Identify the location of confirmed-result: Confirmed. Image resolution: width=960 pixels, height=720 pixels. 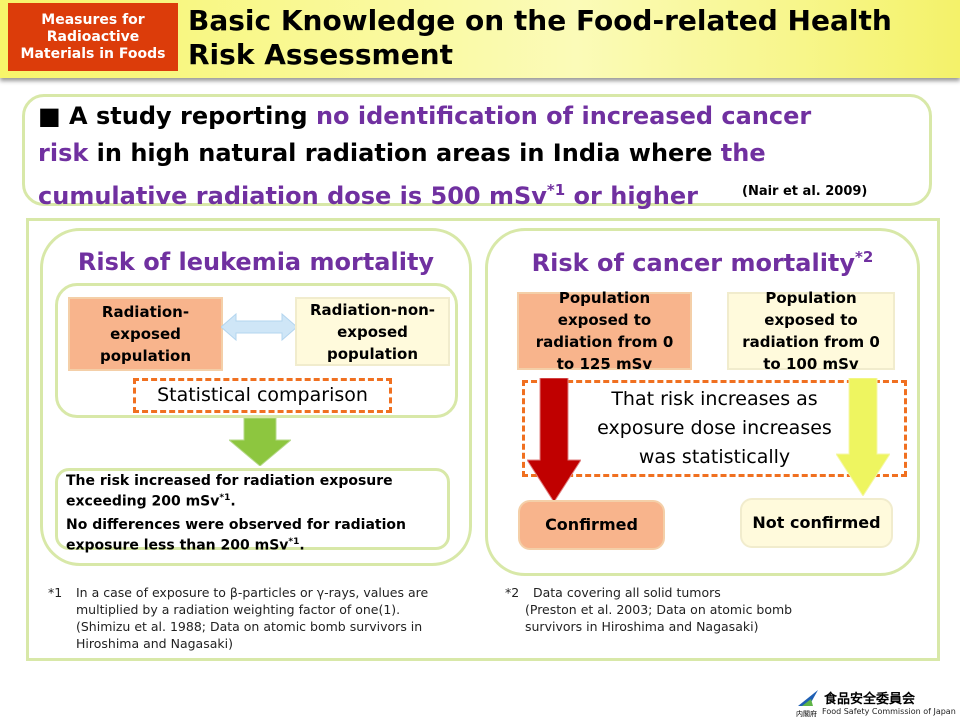
(591, 525).